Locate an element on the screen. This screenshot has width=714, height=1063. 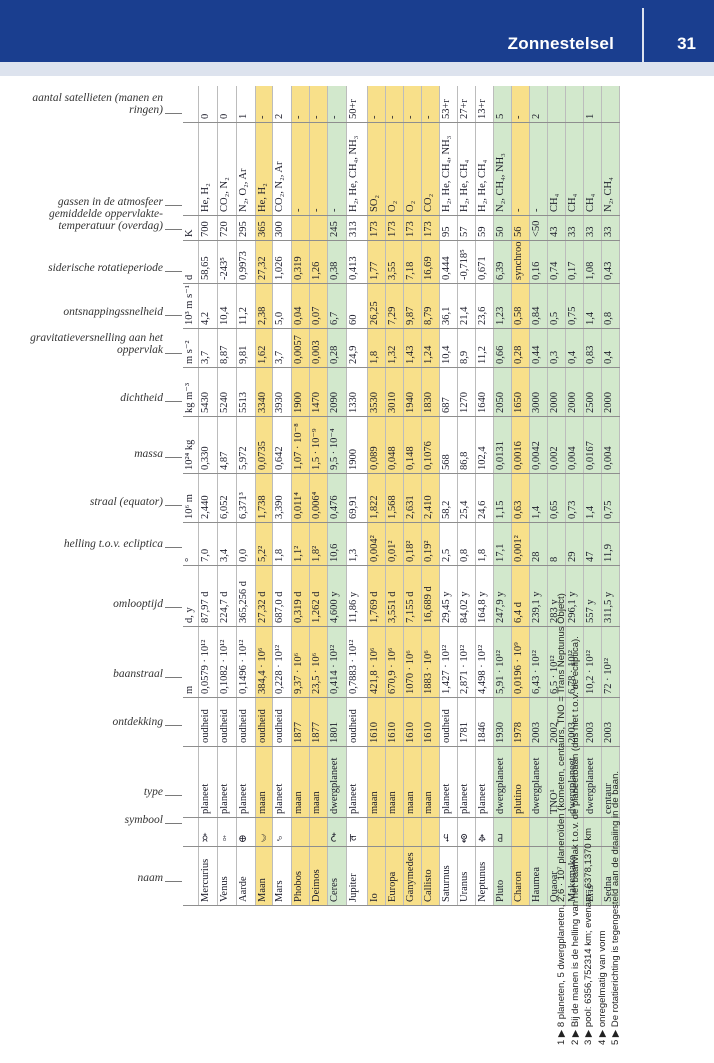
cell-text: H₂, He, CH₄, NH₃ is located at coordinates (353, 173).